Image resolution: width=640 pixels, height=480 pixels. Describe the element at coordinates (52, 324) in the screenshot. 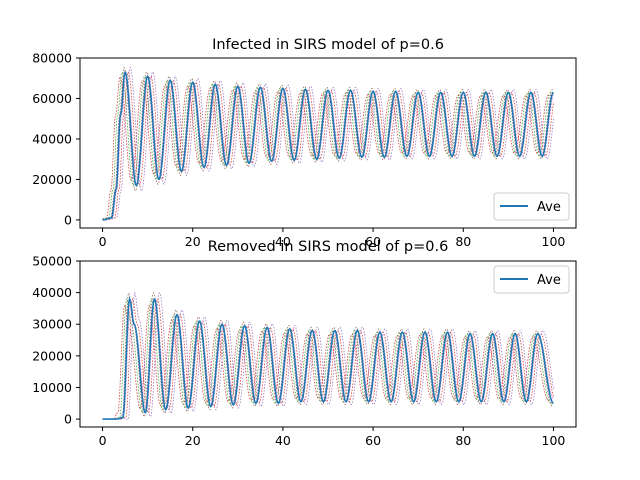

I see `removed-y-tick-label: 30000` at that location.